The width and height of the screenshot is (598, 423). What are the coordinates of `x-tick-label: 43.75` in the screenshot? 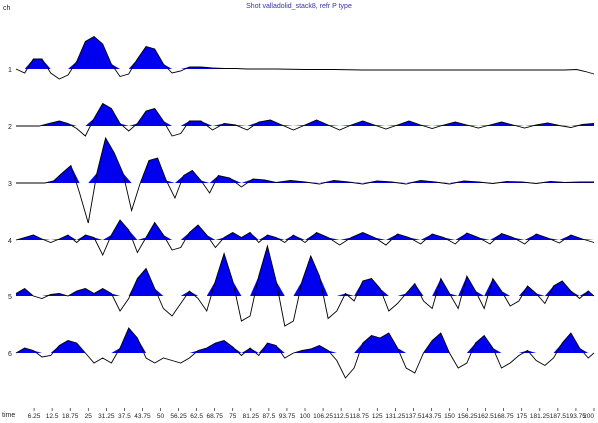 It's located at (142, 416).